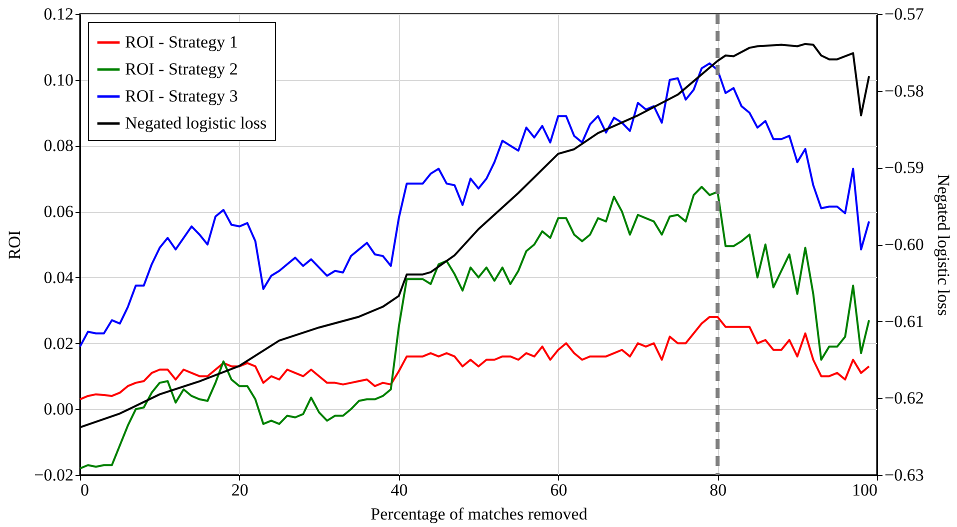  Describe the element at coordinates (904, 398) in the screenshot. I see `y2-tick-label: −0.62` at that location.